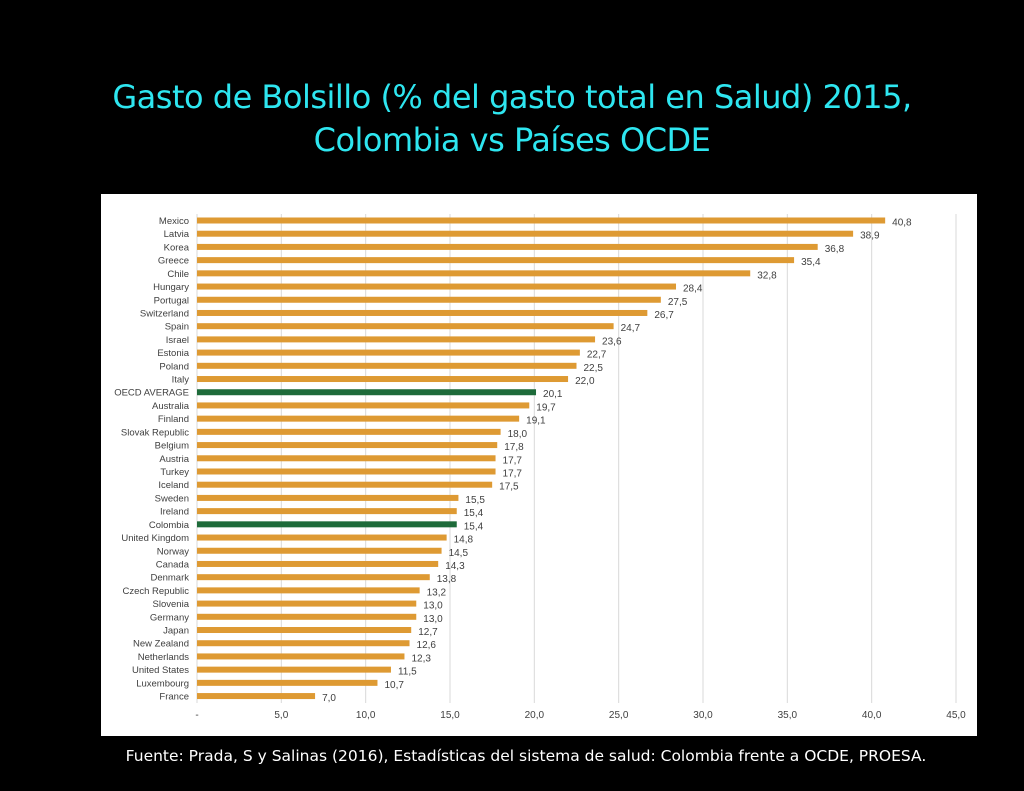  Describe the element at coordinates (421, 658) in the screenshot. I see `value-label: 12,3` at that location.